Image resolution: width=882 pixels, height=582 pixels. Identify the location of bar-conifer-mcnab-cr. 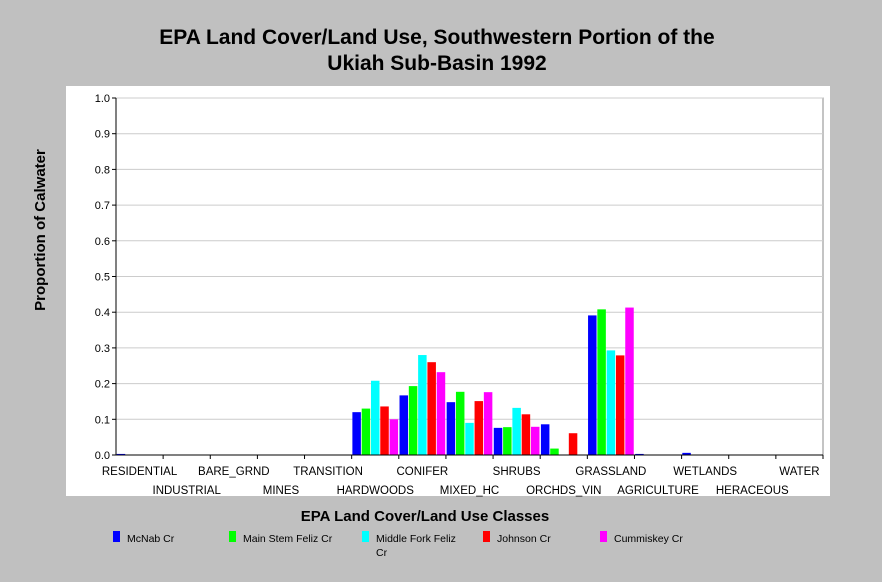
(404, 425).